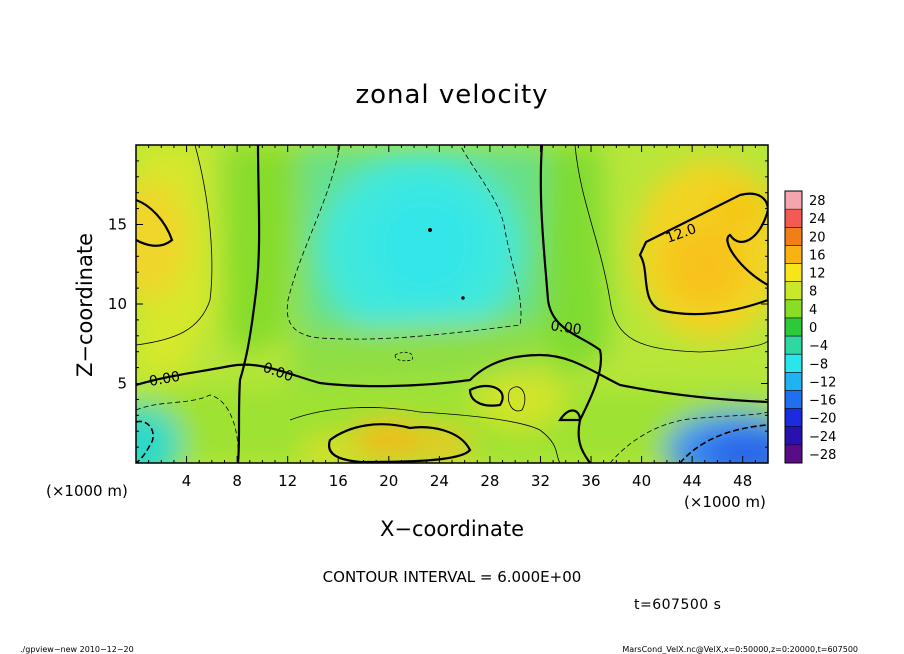 This screenshot has width=904, height=654. I want to click on colorbar-label: 24, so click(817, 219).